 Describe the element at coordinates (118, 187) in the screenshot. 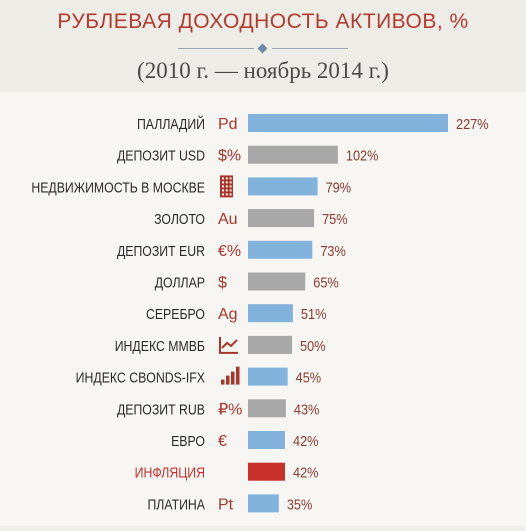

I see `category-label: НЕДВИЖИМОСТЬ В МОСКВЕ` at that location.